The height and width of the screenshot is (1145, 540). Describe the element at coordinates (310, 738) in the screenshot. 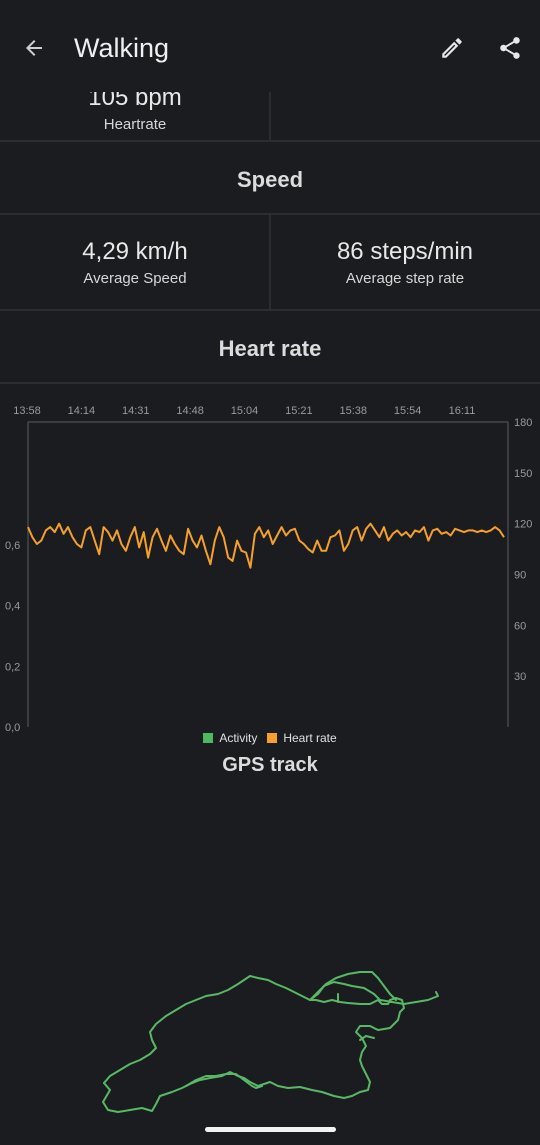

I see `legend-label-heart-rate: Heart rate` at that location.